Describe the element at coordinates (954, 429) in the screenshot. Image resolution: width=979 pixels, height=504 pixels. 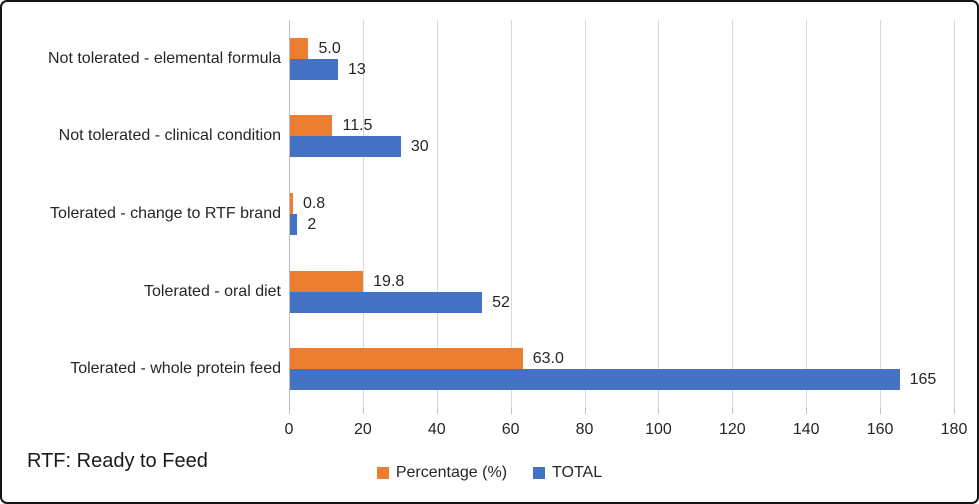
I see `x-tick-label: 180` at that location.